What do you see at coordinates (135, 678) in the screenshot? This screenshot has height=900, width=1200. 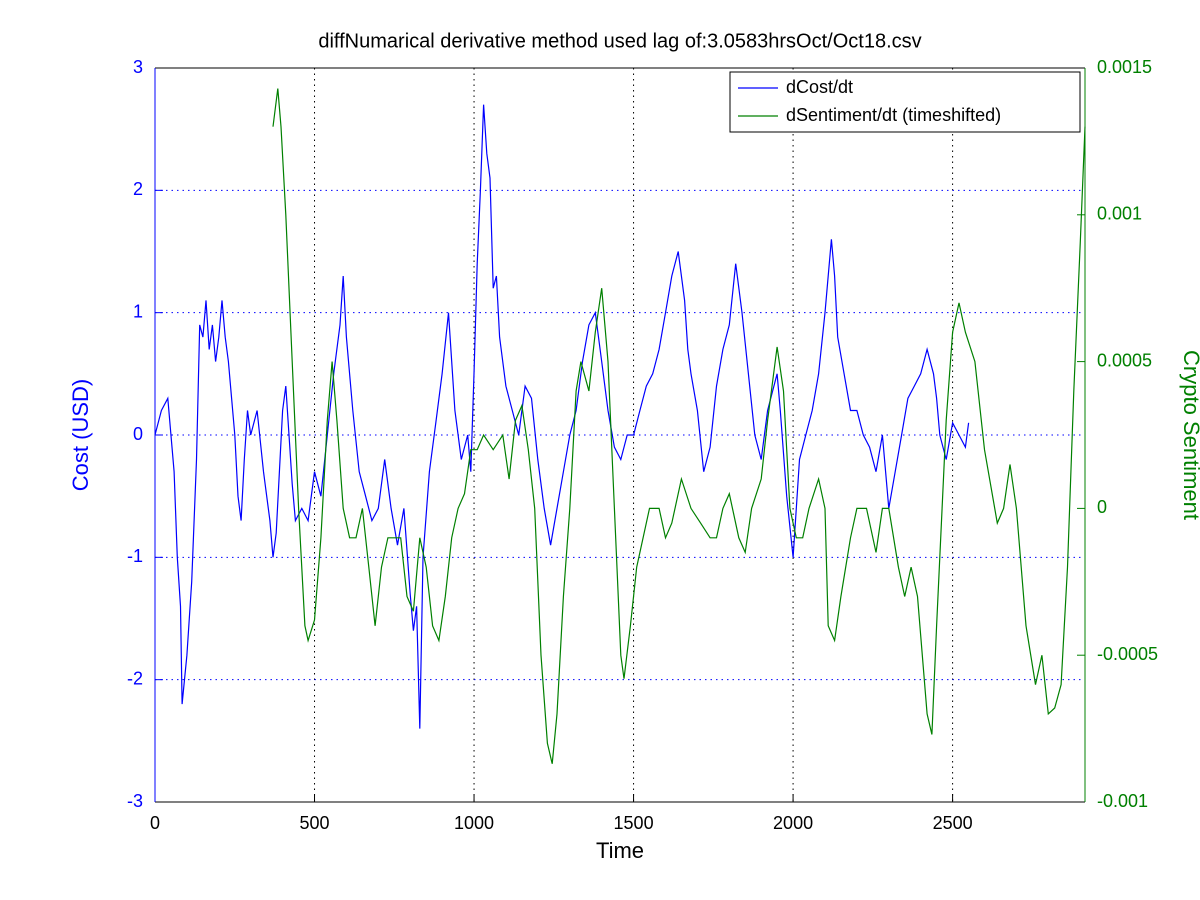 I see `y-tick-label: -2` at bounding box center [135, 678].